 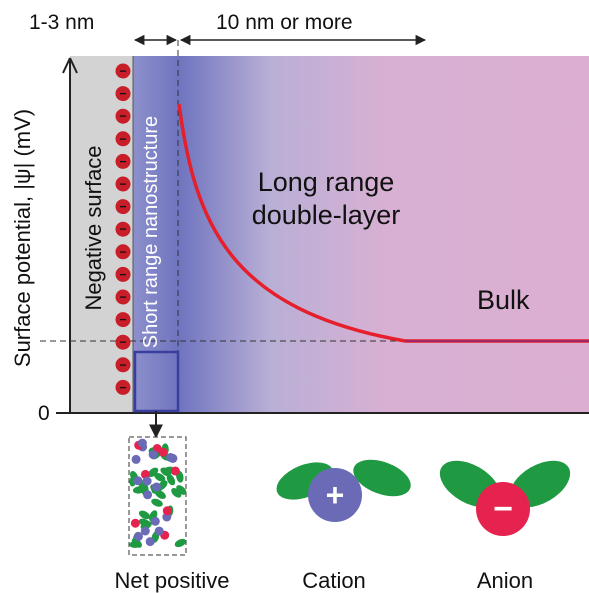 What do you see at coordinates (382, 478) in the screenshot?
I see `cation-water-right` at bounding box center [382, 478].